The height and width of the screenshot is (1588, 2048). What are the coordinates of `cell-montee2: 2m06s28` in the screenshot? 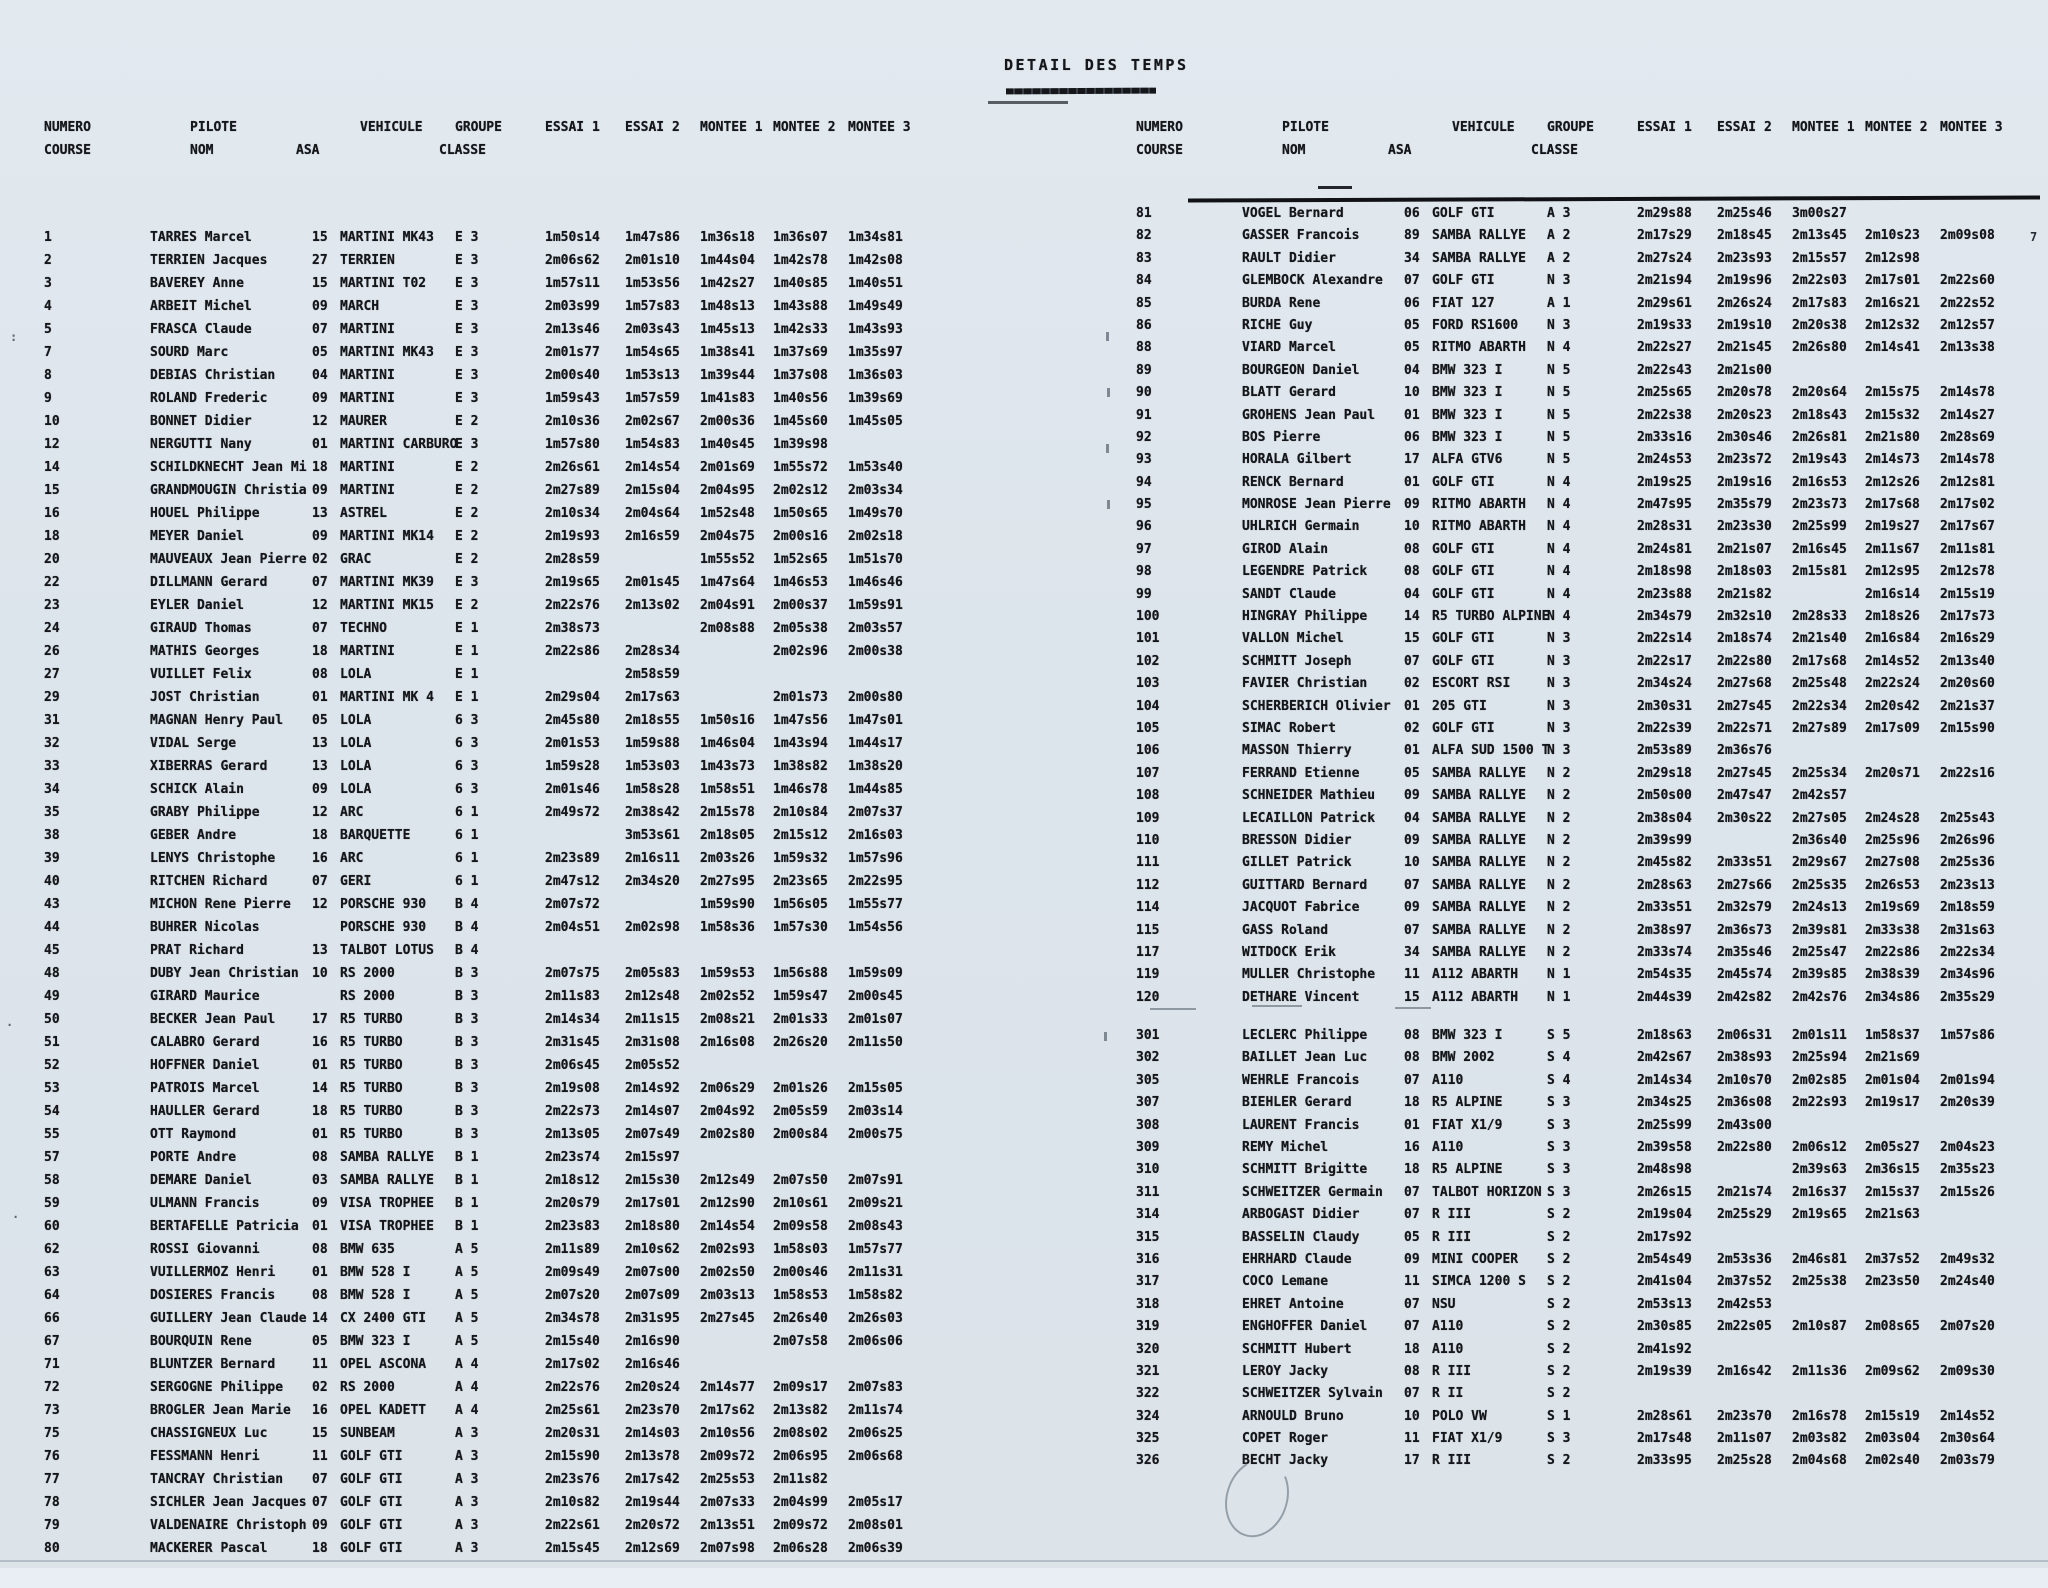 It's located at (800, 1548).